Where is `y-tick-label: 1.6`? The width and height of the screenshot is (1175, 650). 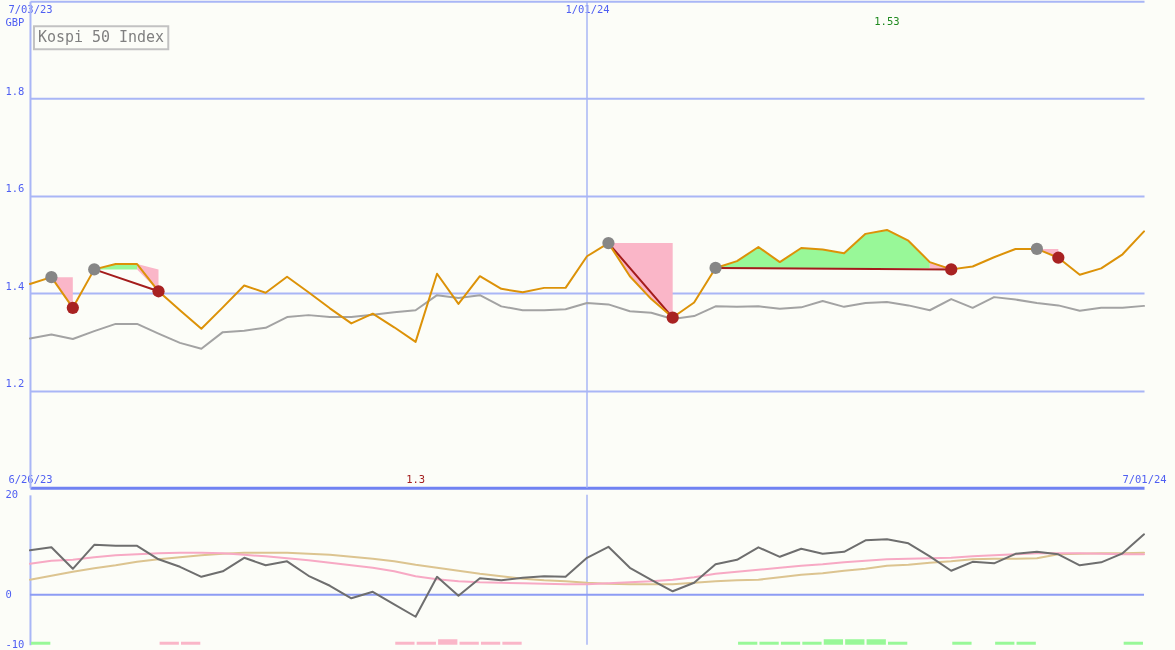 y-tick-label: 1.6 is located at coordinates (15, 188).